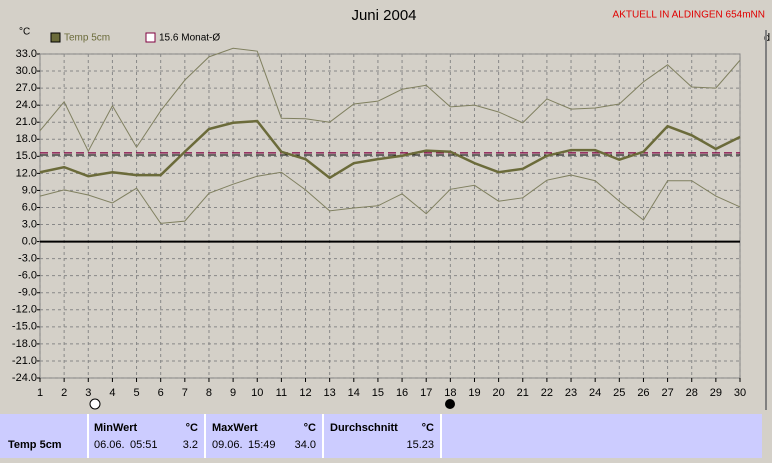  What do you see at coordinates (450, 393) in the screenshot?
I see `x-tick-label: 18` at bounding box center [450, 393].